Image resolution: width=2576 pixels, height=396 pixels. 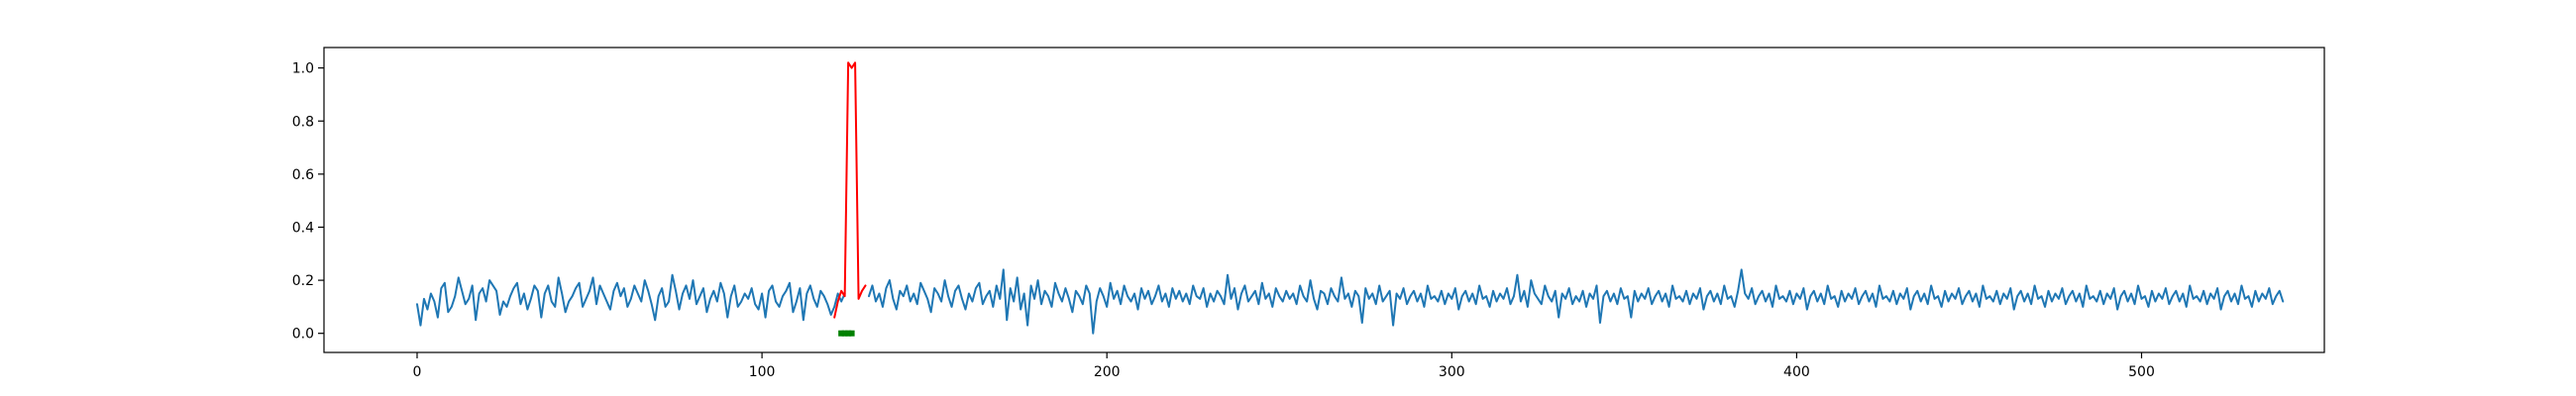 I want to click on x-tick-label: 200, so click(x=1107, y=372).